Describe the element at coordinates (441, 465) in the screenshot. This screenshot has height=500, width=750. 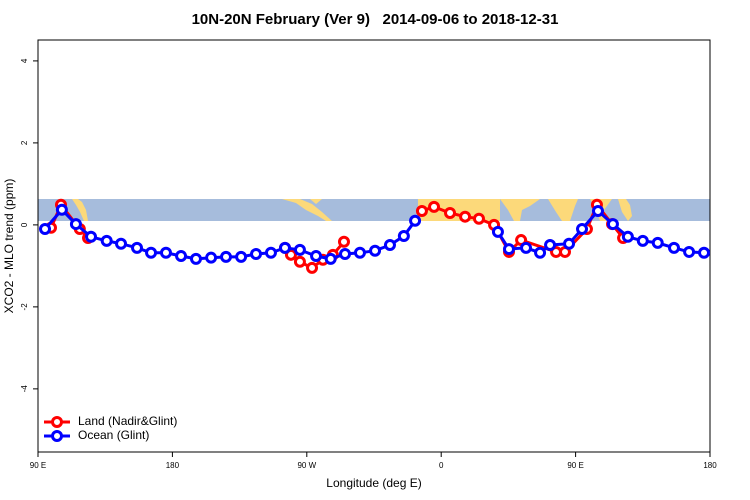
I see `x-tick-label: 0` at that location.